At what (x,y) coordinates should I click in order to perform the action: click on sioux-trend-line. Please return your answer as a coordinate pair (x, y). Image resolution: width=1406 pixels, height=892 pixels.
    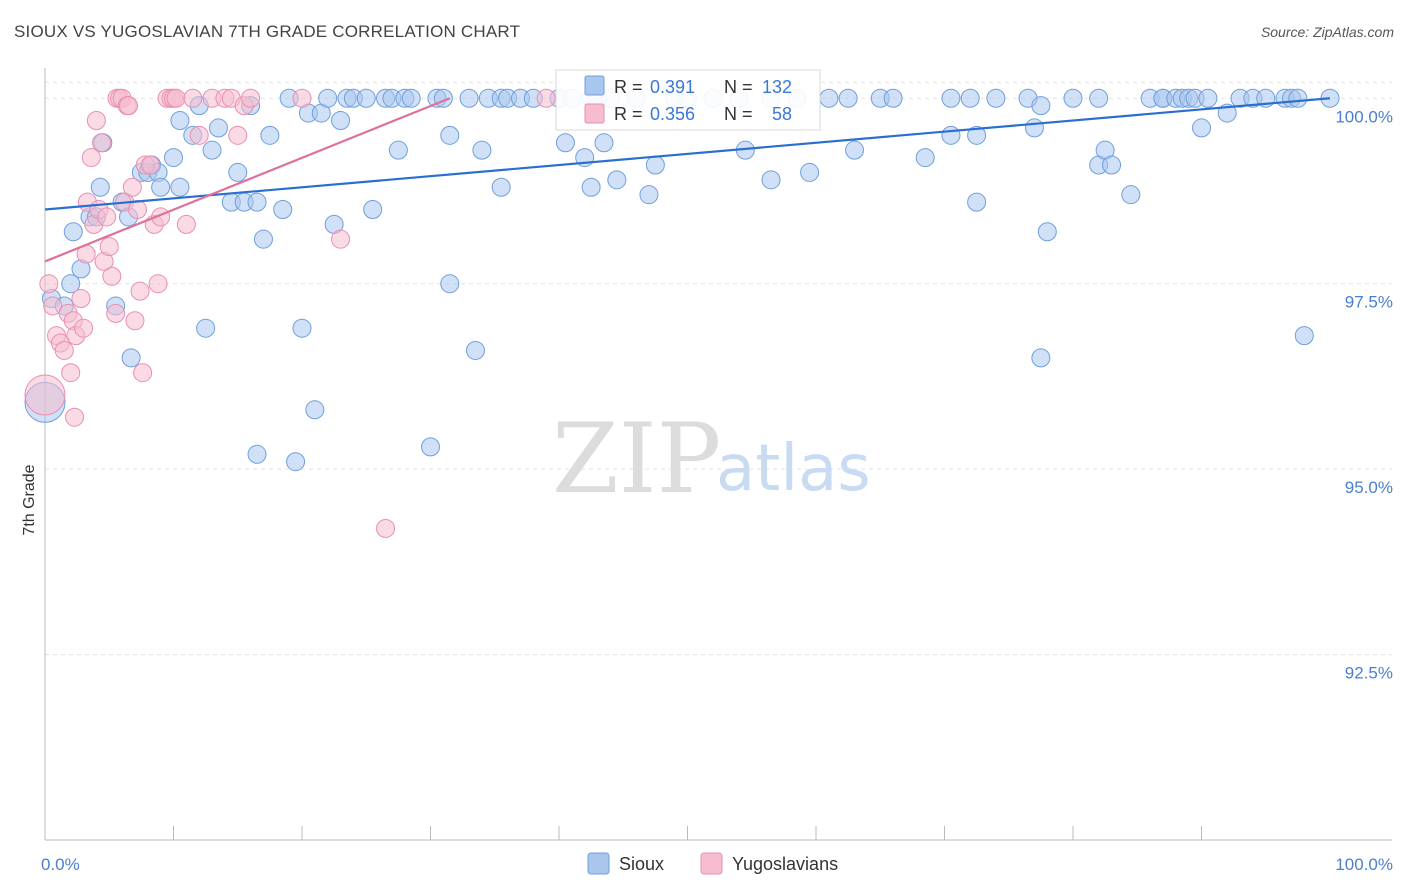
    Looking at the image, I should click on (687, 154).